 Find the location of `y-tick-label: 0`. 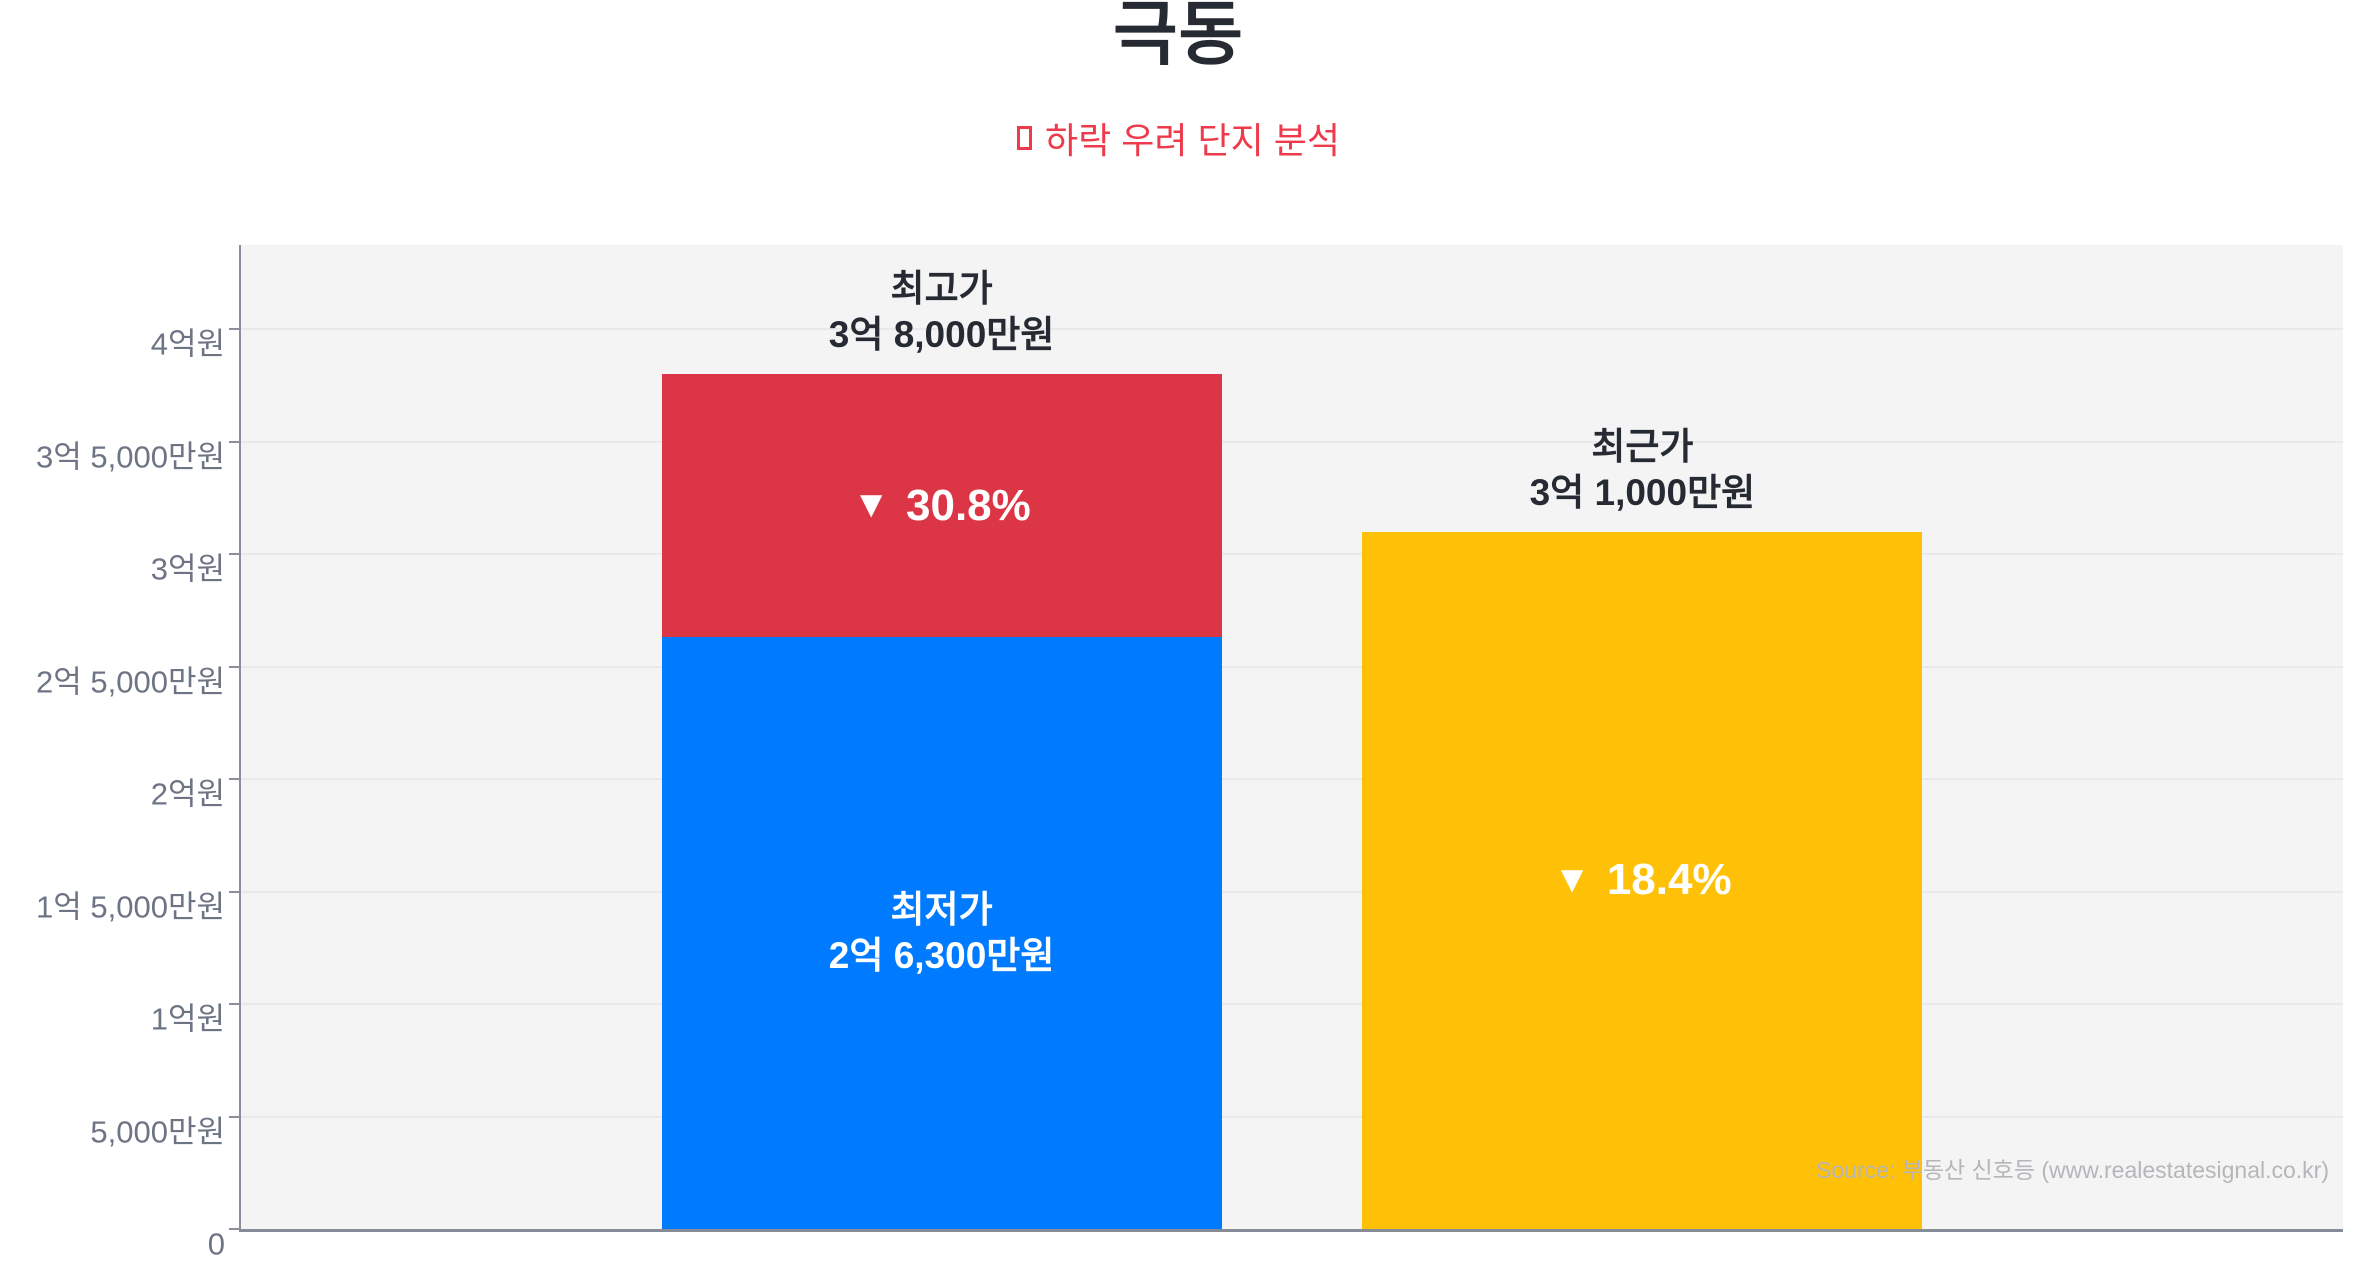

y-tick-label: 0 is located at coordinates (216, 1244).